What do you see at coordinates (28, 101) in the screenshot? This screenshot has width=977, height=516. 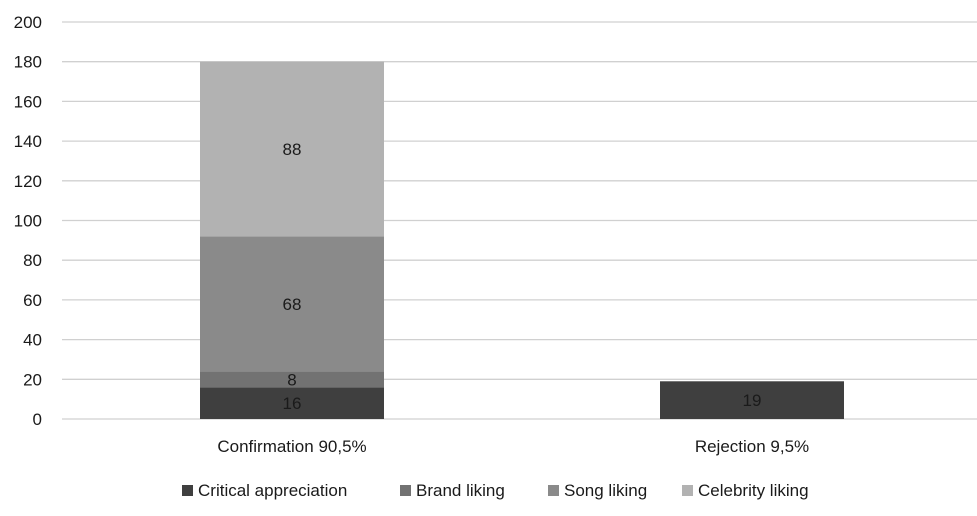 I see `y-tick-label: 160` at bounding box center [28, 101].